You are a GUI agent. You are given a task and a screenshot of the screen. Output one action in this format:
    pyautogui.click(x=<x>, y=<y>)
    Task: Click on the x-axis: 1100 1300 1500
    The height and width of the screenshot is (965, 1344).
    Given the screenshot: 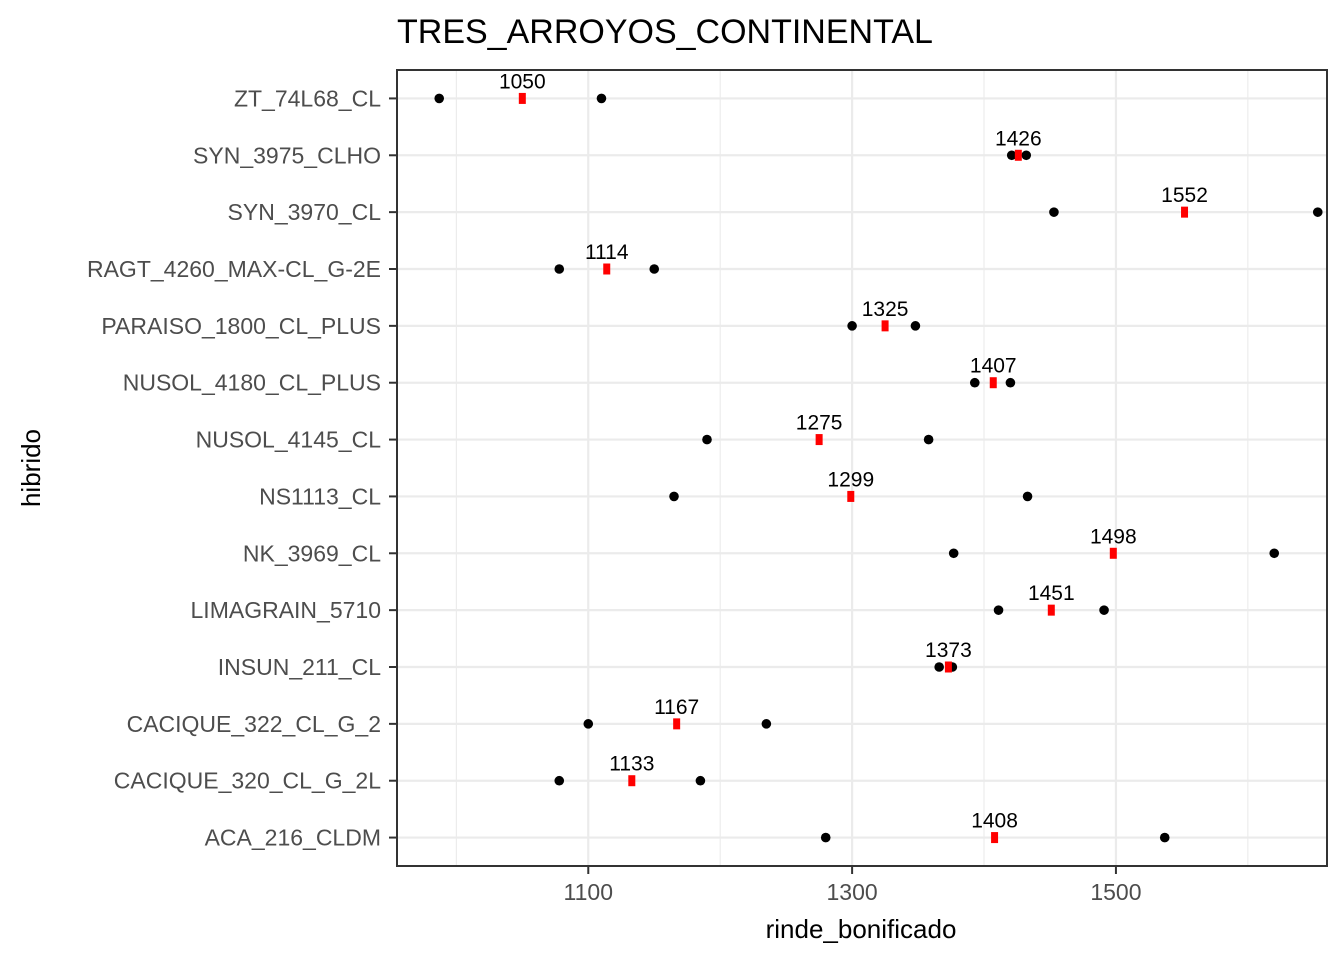 What is the action you would take?
    pyautogui.click(x=853, y=885)
    